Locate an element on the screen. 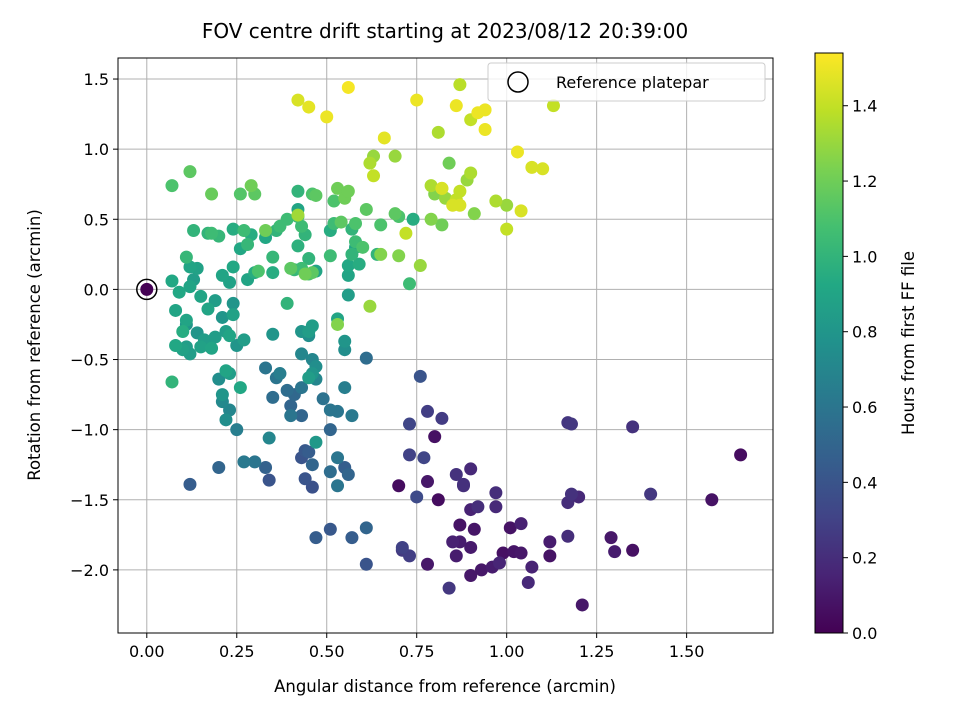 This screenshot has height=720, width=960. colorbar-tick-label: 1.2 is located at coordinates (864, 181).